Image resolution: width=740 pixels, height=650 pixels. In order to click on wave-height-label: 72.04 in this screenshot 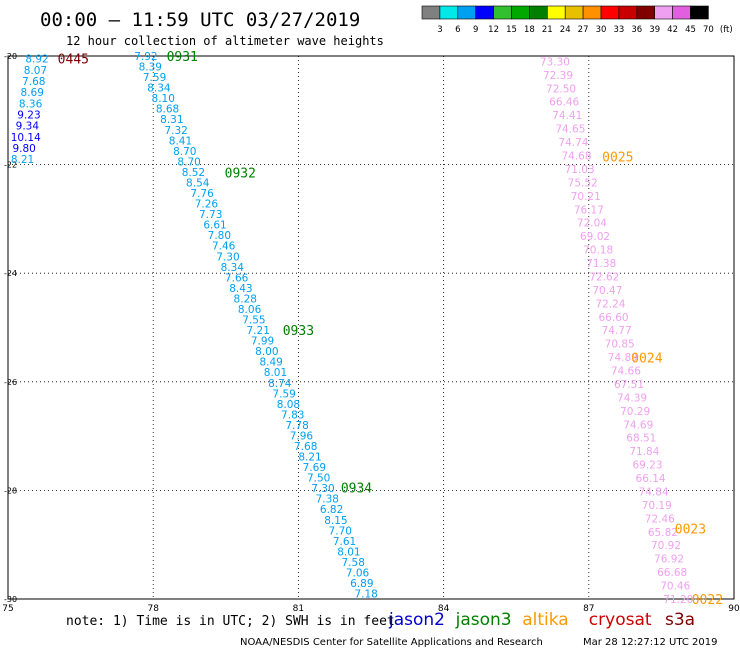, I will do `click(592, 224)`.